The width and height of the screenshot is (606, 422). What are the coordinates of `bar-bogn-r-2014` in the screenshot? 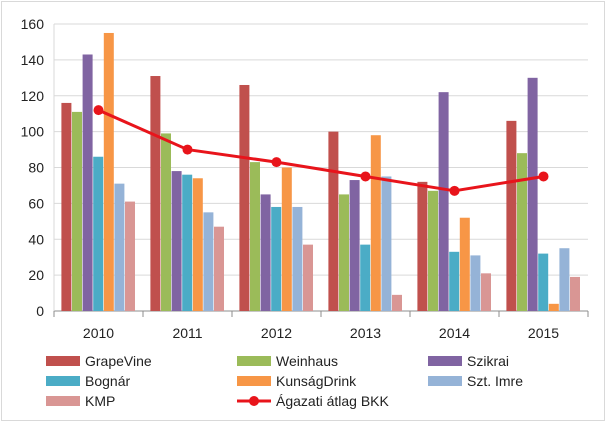 It's located at (454, 281).